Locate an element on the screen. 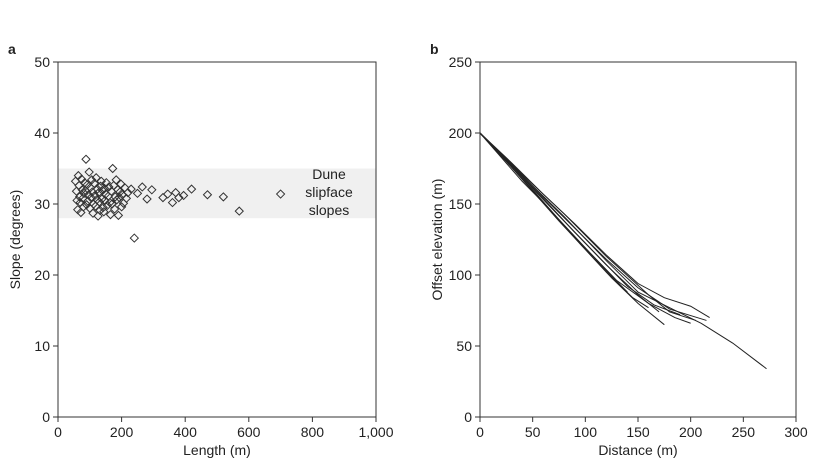  slipface-band-label: Dune is located at coordinates (329, 174).